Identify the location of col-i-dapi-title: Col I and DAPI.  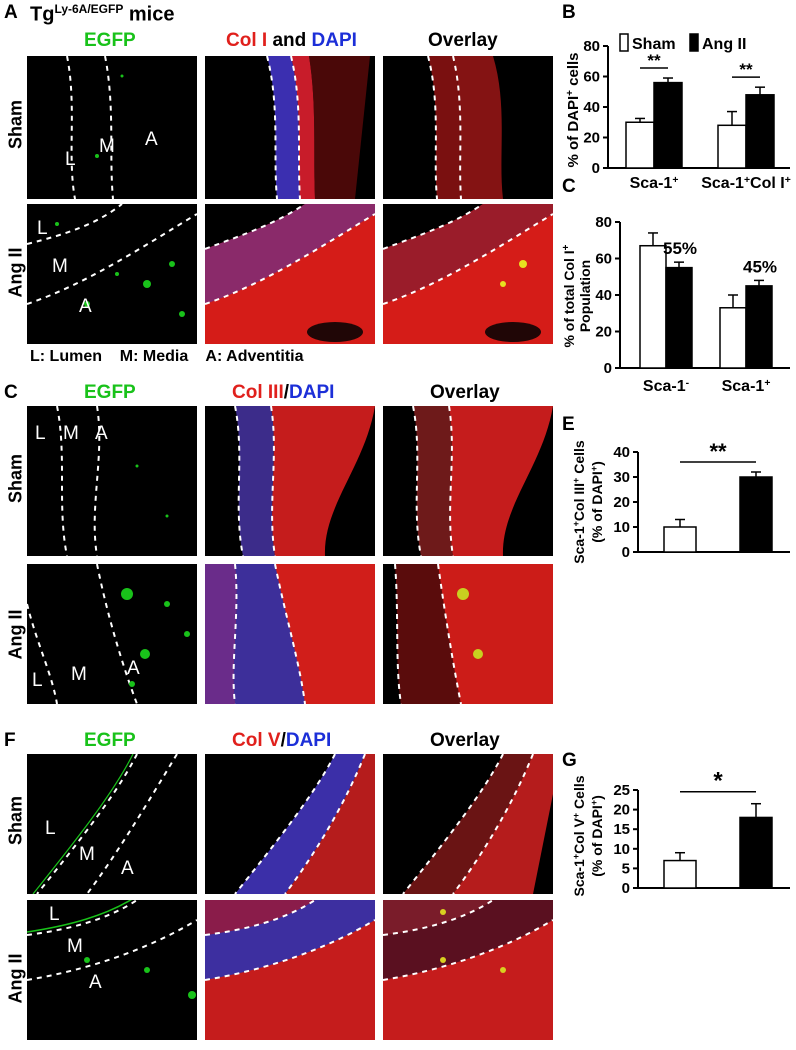
(291, 41).